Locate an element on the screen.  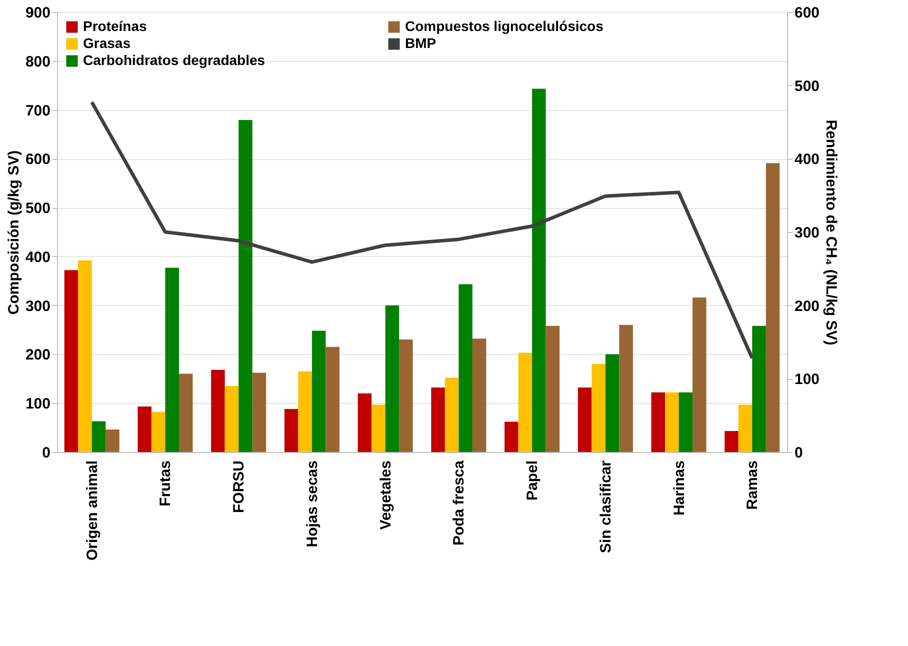
x-tick-label: Origen animal is located at coordinates (92, 510).